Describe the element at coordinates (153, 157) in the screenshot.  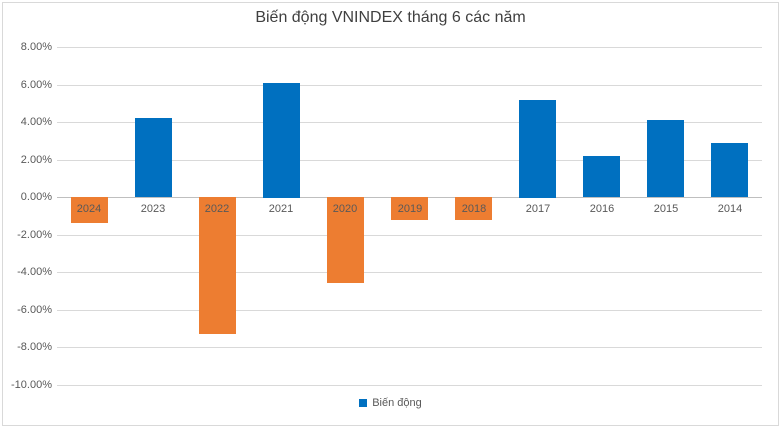
I see `bar-2023` at that location.